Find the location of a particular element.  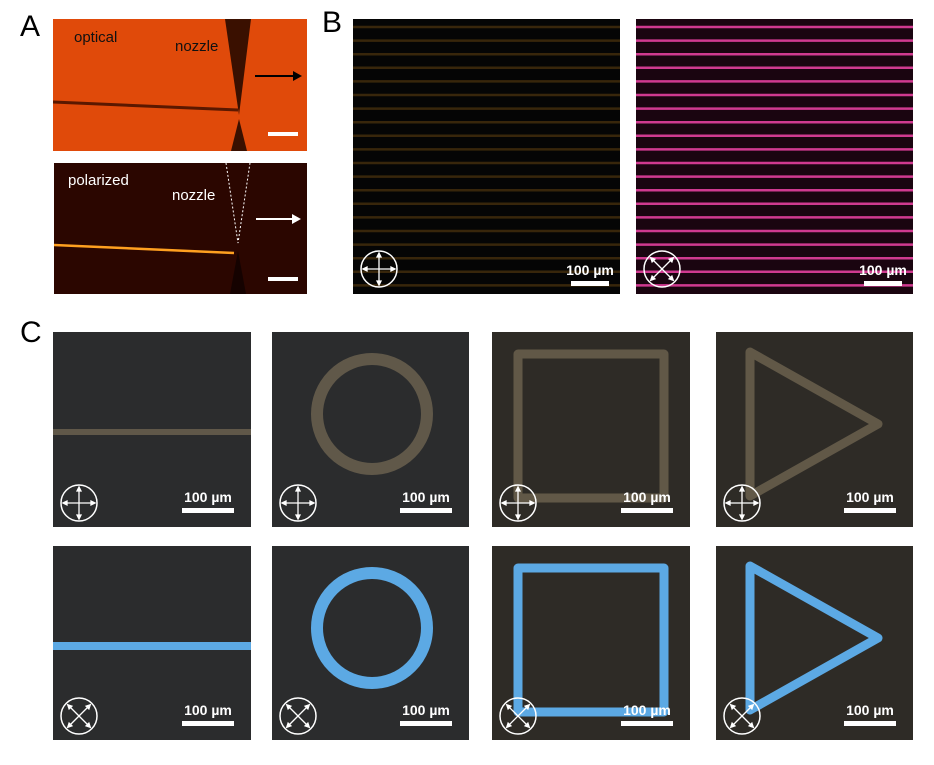

printed-triangle-crossed-45deg: 100 µm is located at coordinates (814, 643).